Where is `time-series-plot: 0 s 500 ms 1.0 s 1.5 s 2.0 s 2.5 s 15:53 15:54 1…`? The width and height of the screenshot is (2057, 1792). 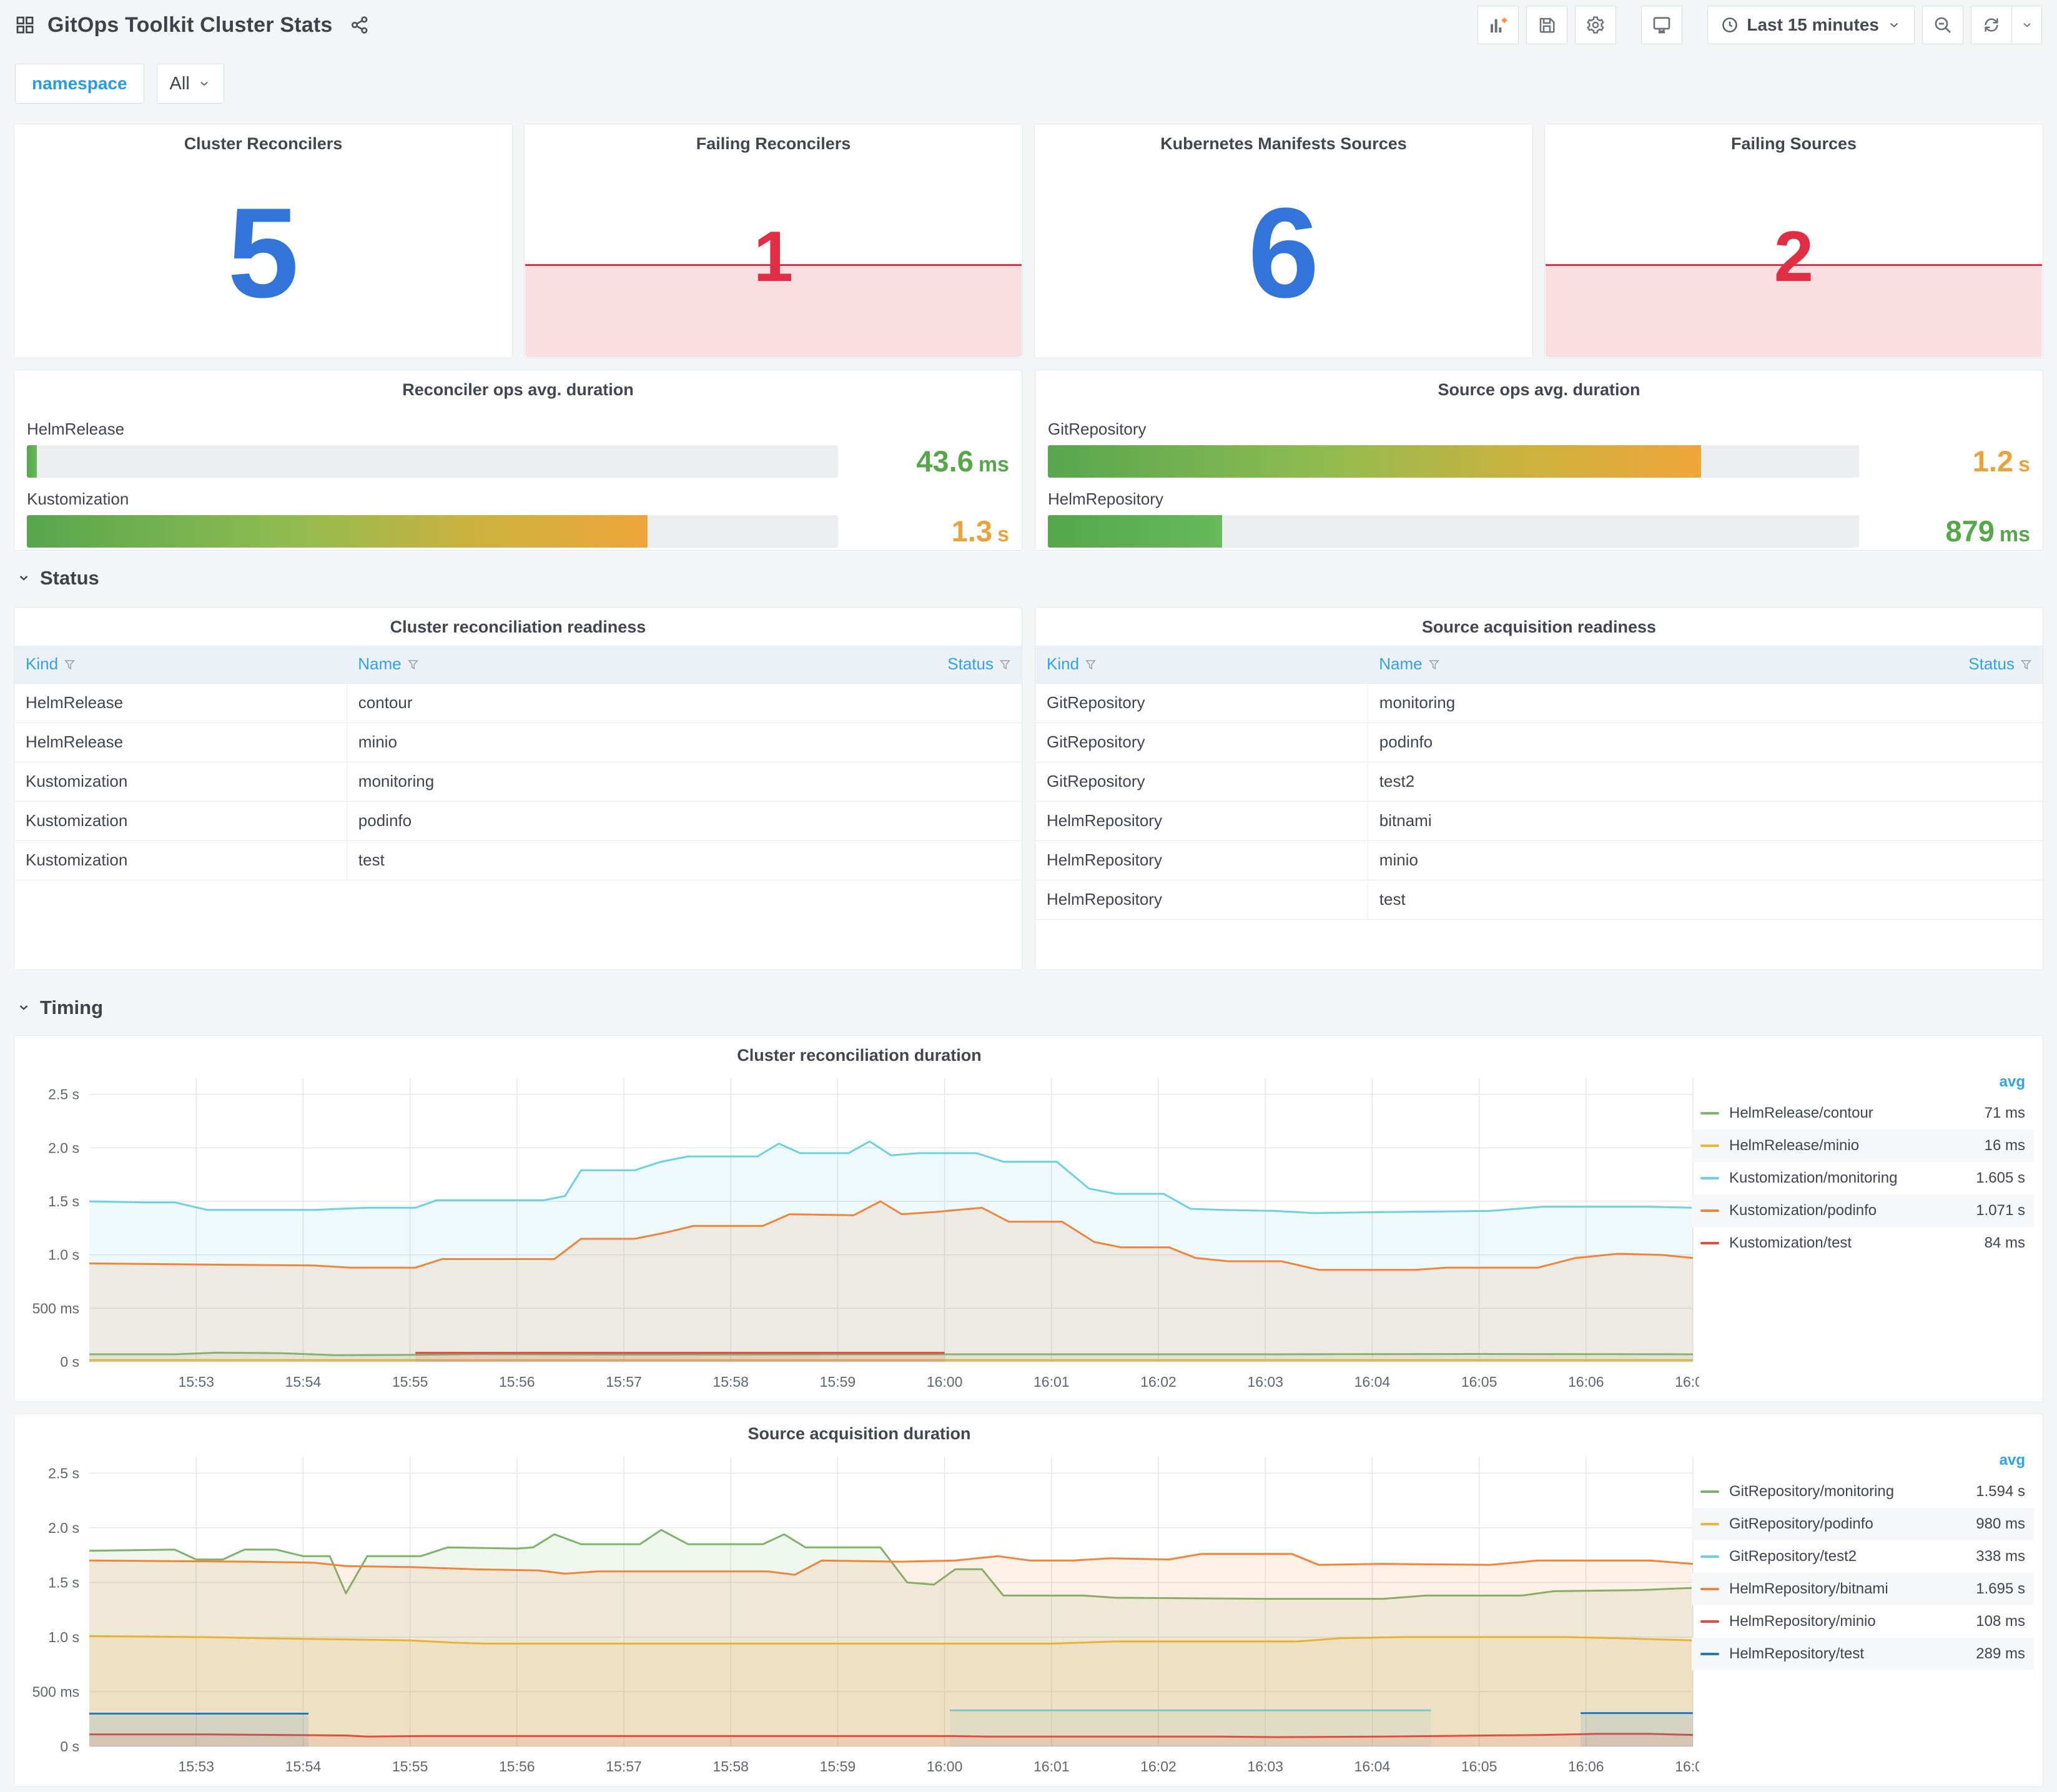
time-series-plot: 0 s 500 ms 1.0 s 1.5 s 2.0 s 2.5 s 15:53 15:54 1… is located at coordinates (859, 1232).